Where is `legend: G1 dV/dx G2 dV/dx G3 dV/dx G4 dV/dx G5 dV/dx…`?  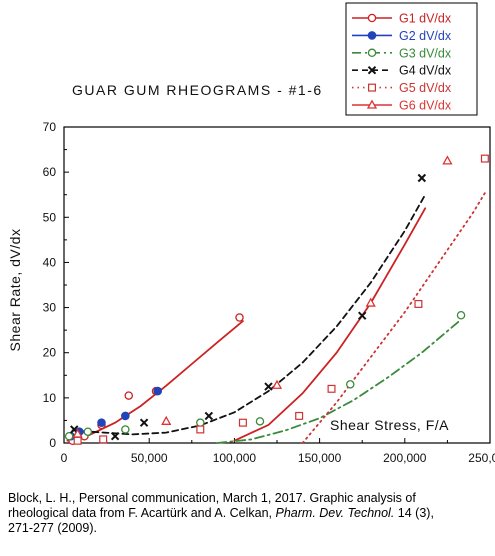 legend: G1 dV/dx G2 dV/dx G3 dV/dx G4 dV/dx G5 dV/dx… is located at coordinates (411, 59).